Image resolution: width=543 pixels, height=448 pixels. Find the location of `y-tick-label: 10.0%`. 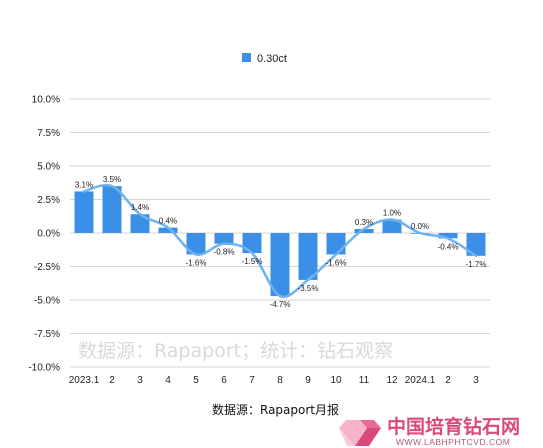

y-tick-label: 10.0% is located at coordinates (46, 100).